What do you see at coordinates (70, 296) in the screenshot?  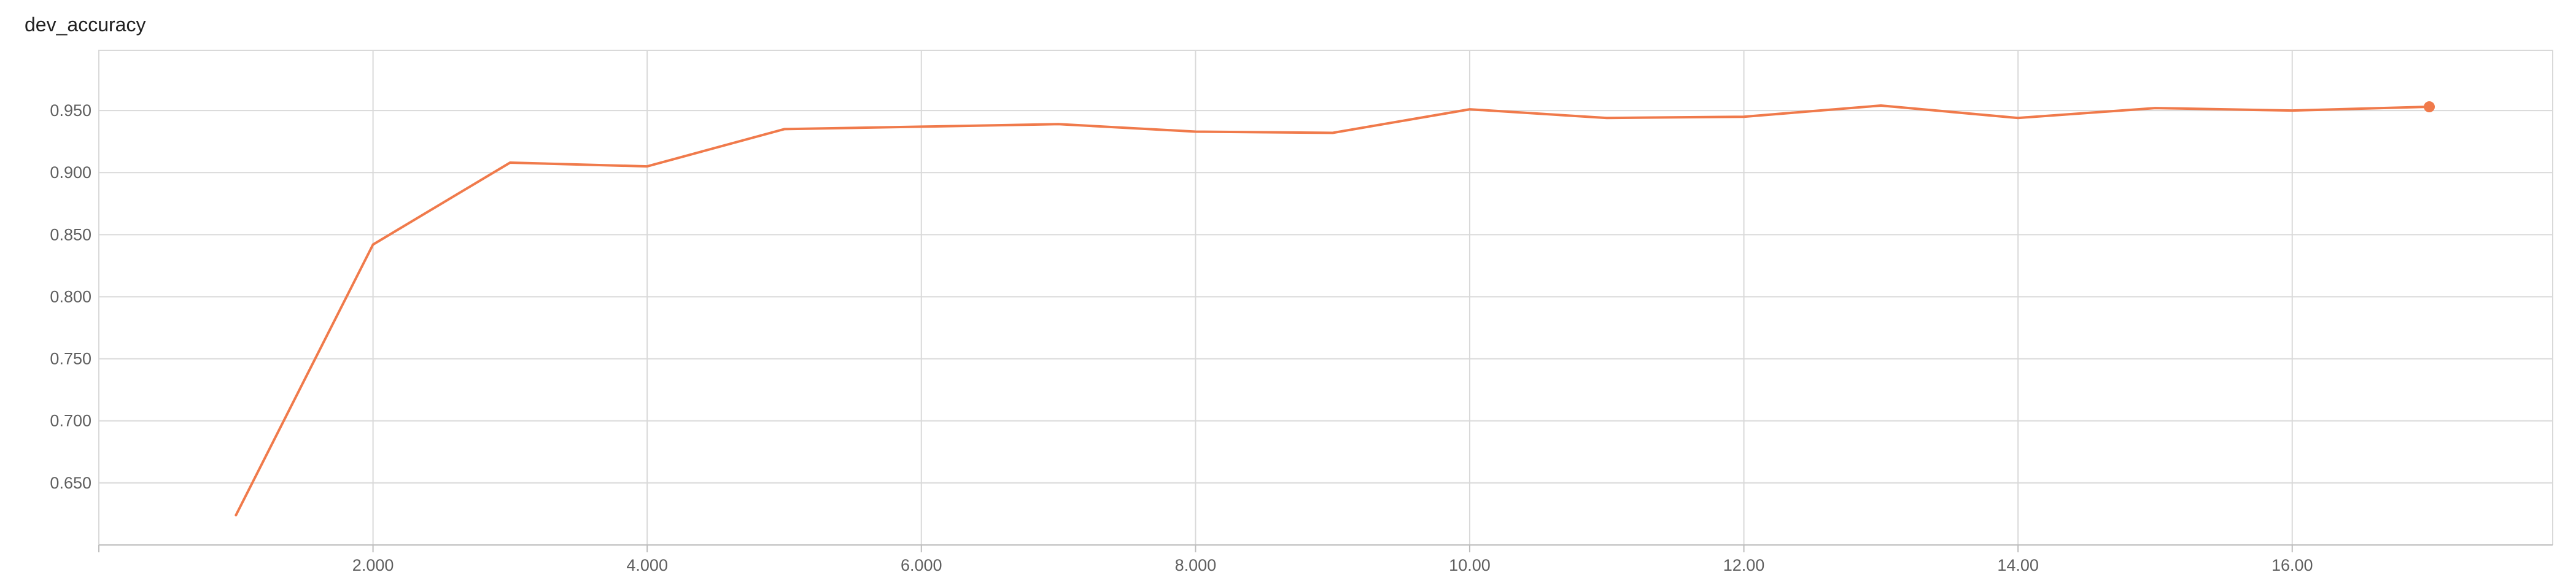 I see `y-tick-label: 0.800` at bounding box center [70, 296].